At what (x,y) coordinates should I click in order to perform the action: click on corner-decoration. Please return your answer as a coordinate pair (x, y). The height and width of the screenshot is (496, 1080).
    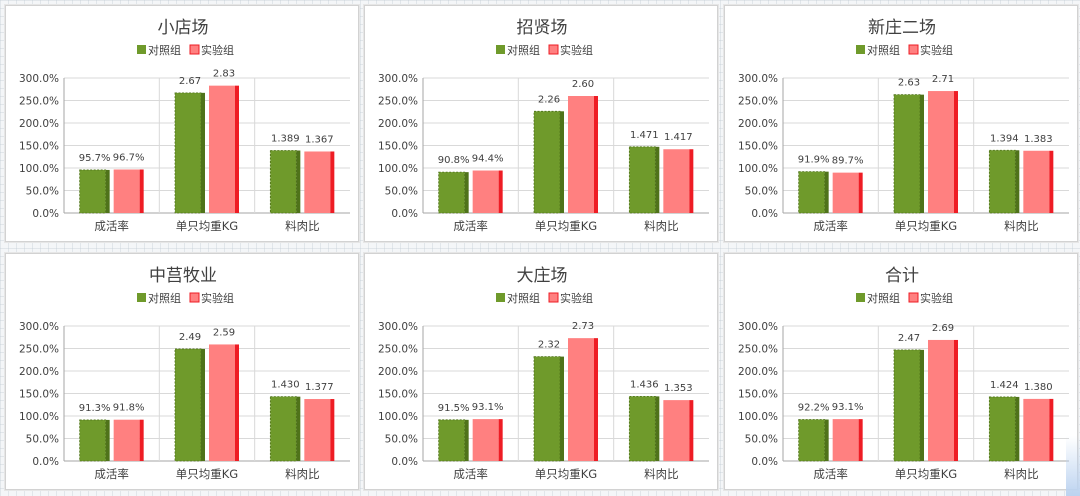
    Looking at the image, I should click on (1073, 466).